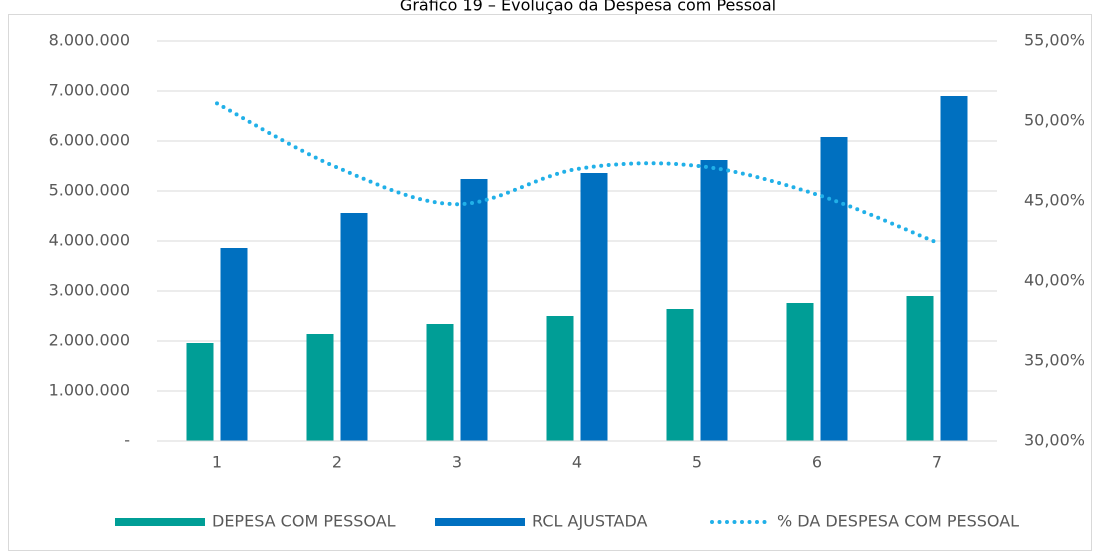 This screenshot has width=1100, height=552. I want to click on x-tick-label: 5, so click(697, 462).